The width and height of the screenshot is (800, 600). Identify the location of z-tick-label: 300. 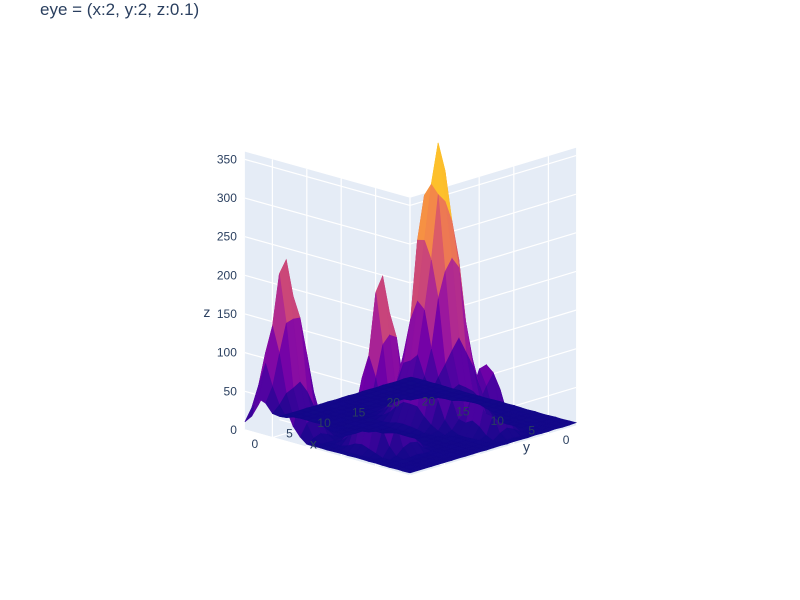
(227, 198).